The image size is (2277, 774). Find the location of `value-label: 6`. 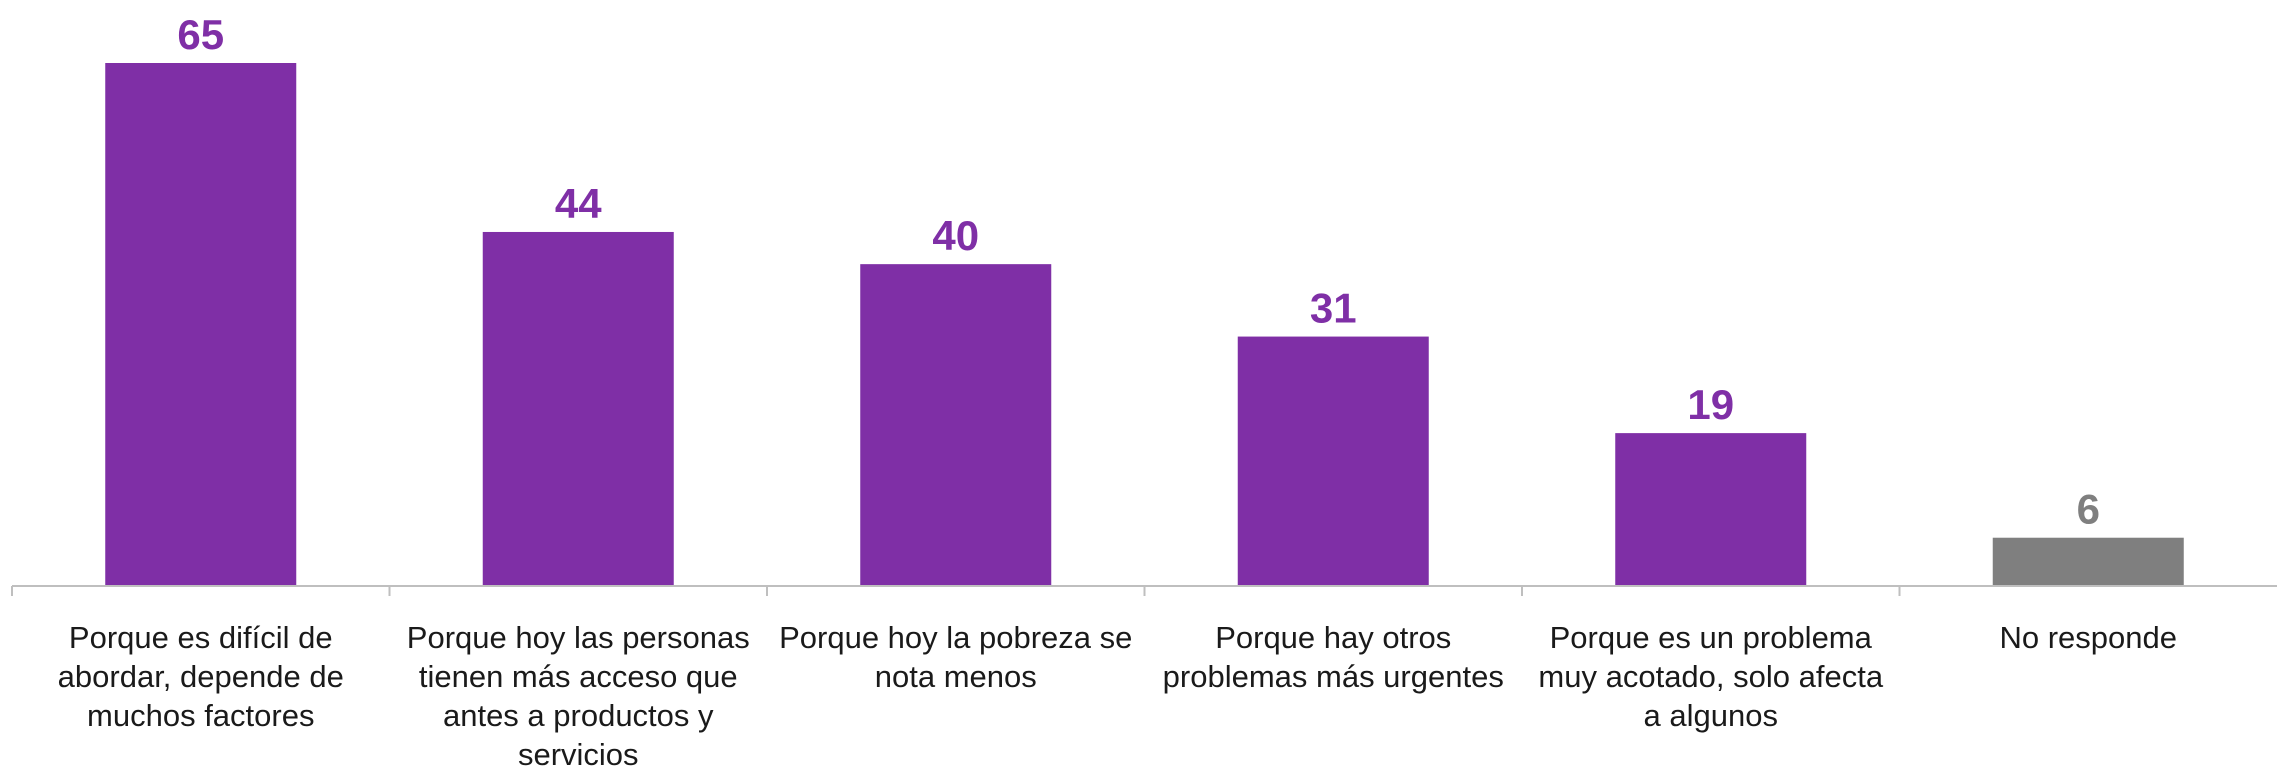

value-label: 6 is located at coordinates (2088, 509).